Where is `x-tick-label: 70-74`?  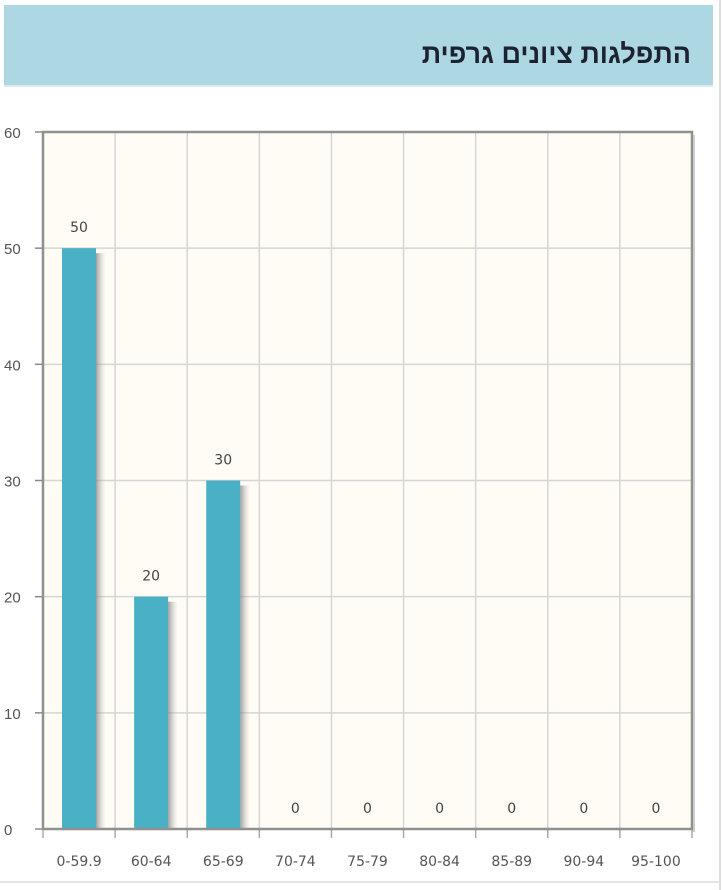
x-tick-label: 70-74 is located at coordinates (295, 862).